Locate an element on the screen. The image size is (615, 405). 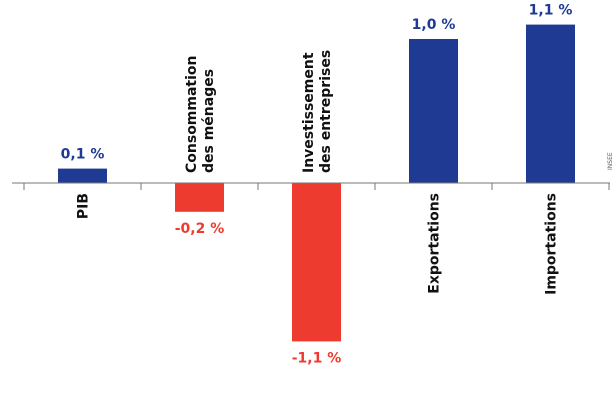
category-label-line: PIB is located at coordinates (84, 206).